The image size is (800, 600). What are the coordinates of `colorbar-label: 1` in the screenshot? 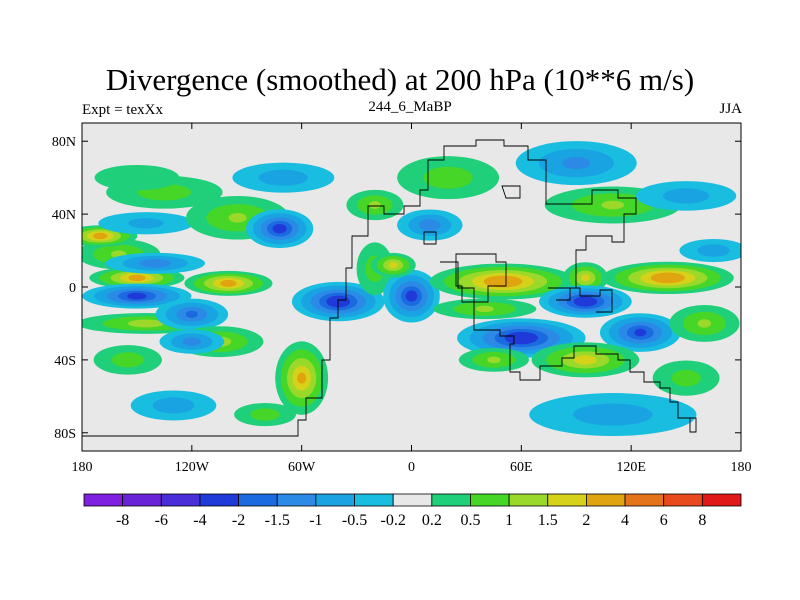 It's located at (509, 520).